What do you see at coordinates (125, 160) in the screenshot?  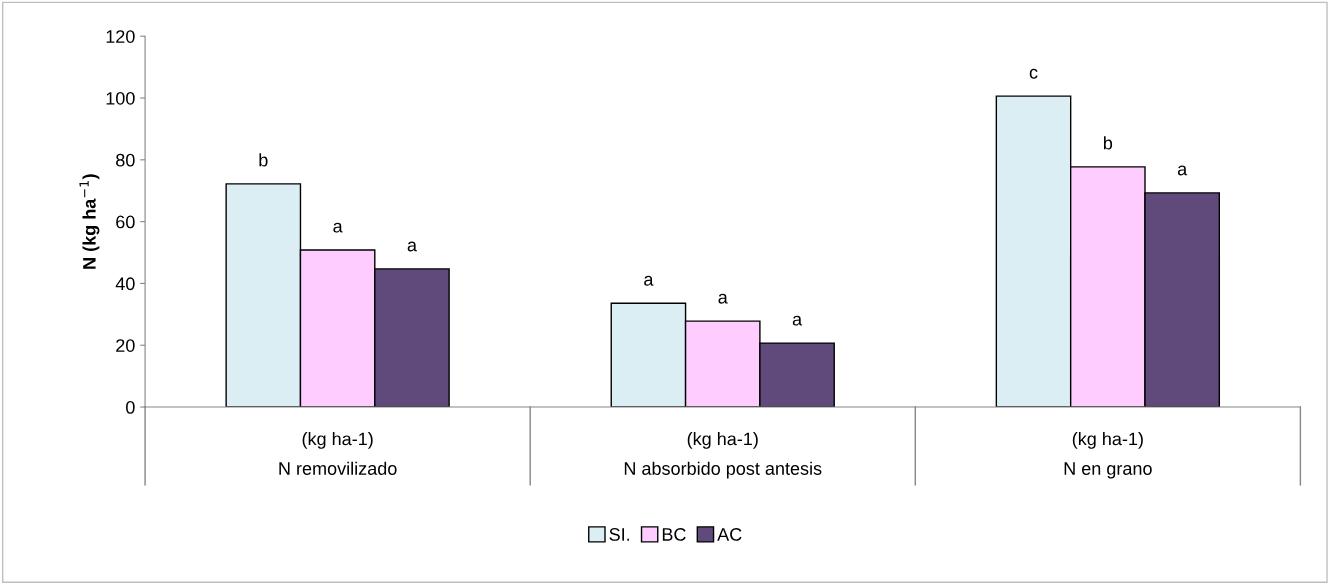 I see `y-tick-label: 80` at bounding box center [125, 160].